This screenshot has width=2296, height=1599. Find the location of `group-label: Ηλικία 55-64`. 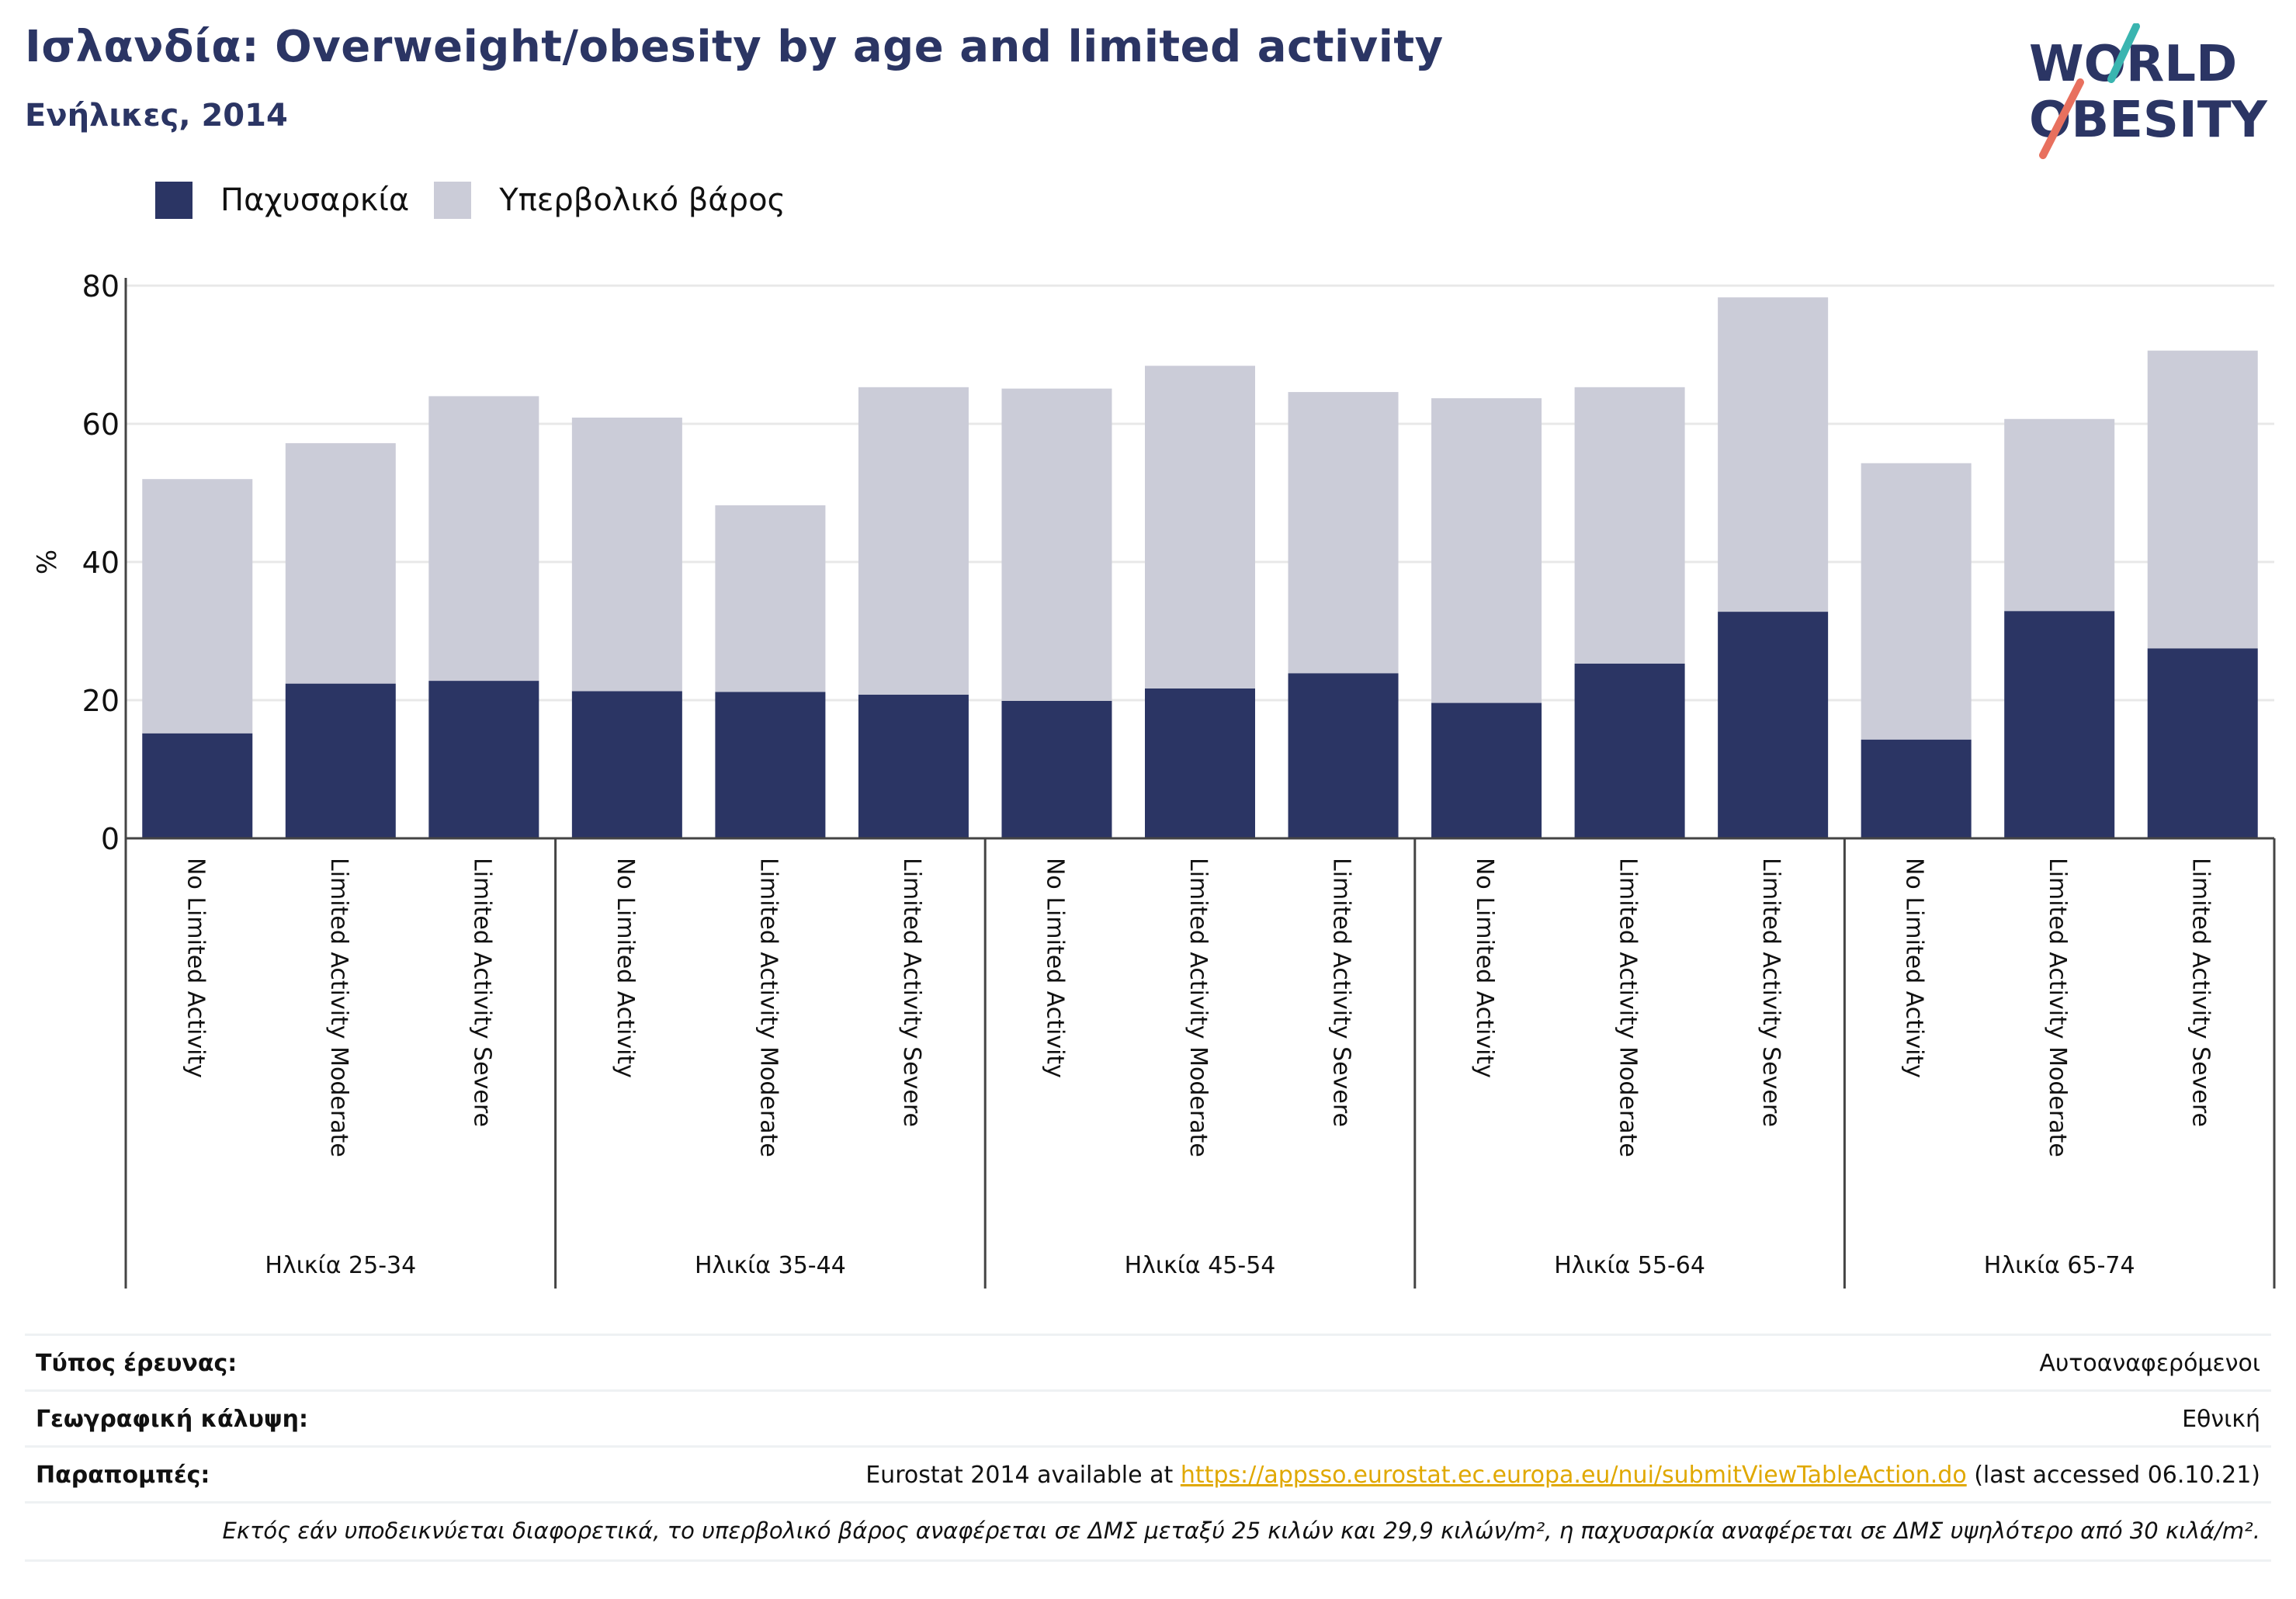

group-label: Ηλικία 55-64 is located at coordinates (1629, 1265).